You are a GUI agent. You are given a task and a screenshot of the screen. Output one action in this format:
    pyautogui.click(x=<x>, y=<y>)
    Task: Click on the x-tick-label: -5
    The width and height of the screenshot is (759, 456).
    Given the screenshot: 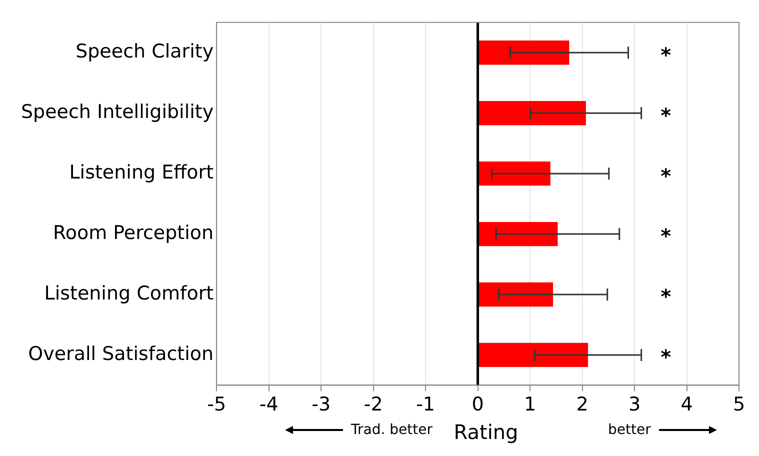 What is the action you would take?
    pyautogui.click(x=216, y=405)
    